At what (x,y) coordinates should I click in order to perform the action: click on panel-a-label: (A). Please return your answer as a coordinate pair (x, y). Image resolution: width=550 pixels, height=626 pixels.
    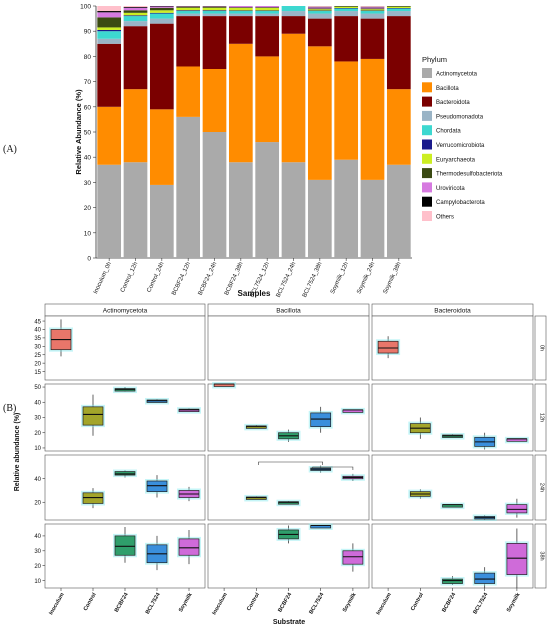
    Looking at the image, I should click on (10, 149).